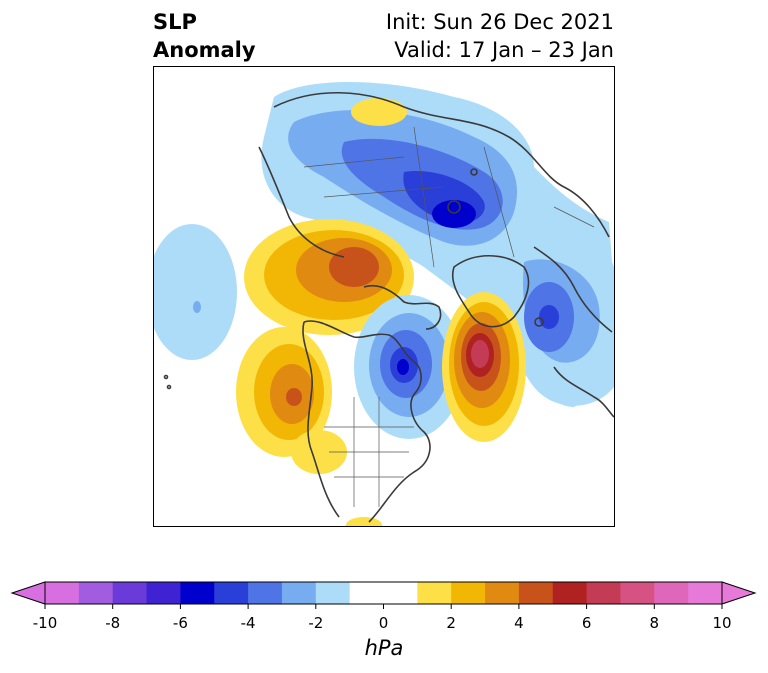 The height and width of the screenshot is (673, 768). Describe the element at coordinates (403, 367) in the screenshot. I see `neg-anomaly-hudson-core` at that location.